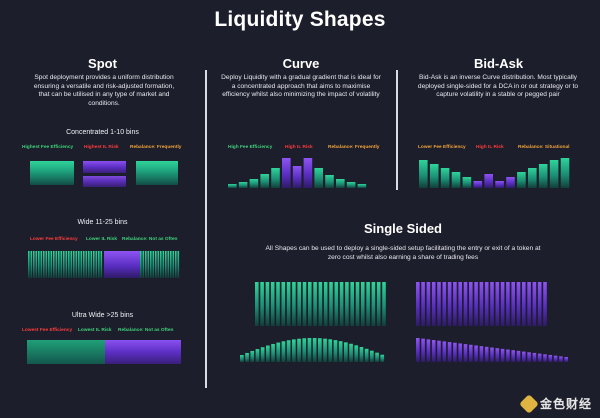 The width and height of the screenshot is (600, 418). Describe the element at coordinates (299, 147) in the screenshot. I see `curve-tag-il: High IL Risk` at that location.